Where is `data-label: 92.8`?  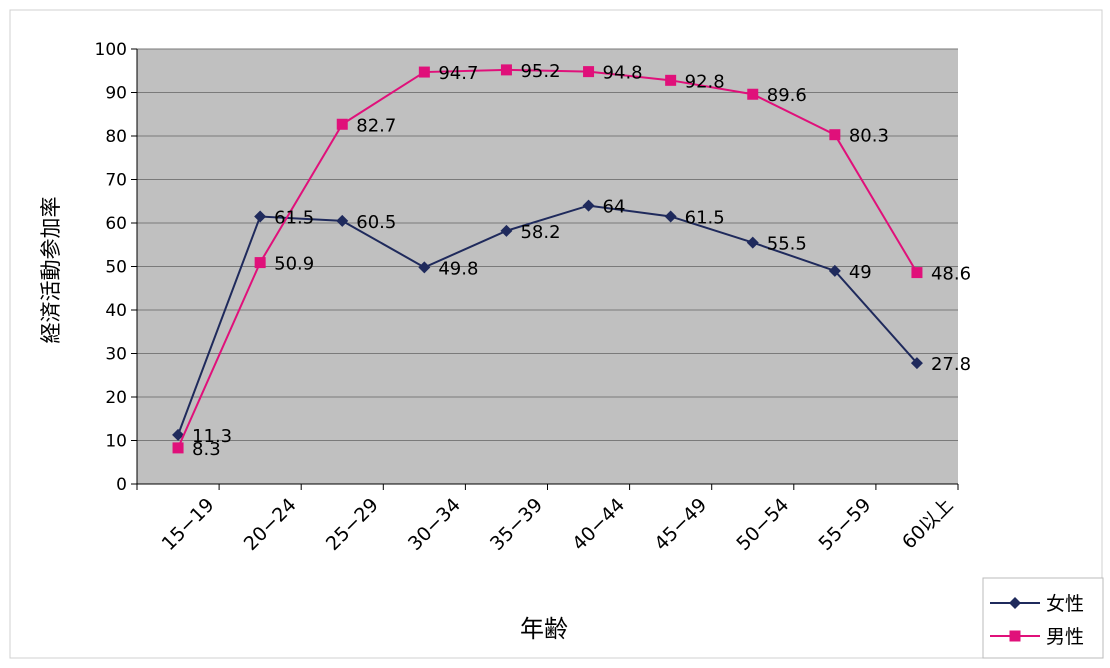 data-label: 92.8 is located at coordinates (705, 81).